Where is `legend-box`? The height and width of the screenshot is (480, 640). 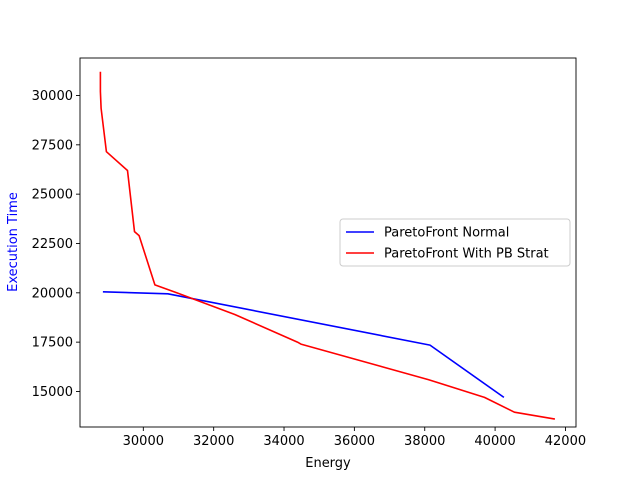 legend-box is located at coordinates (455, 242).